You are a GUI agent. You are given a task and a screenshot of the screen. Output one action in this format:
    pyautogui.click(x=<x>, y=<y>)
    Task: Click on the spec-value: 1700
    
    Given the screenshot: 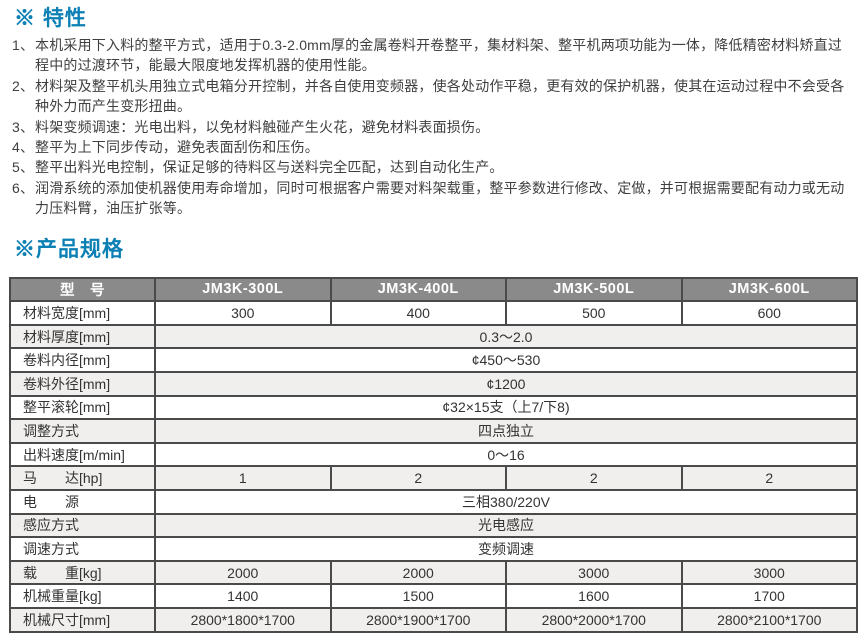 What is the action you would take?
    pyautogui.click(x=769, y=596)
    